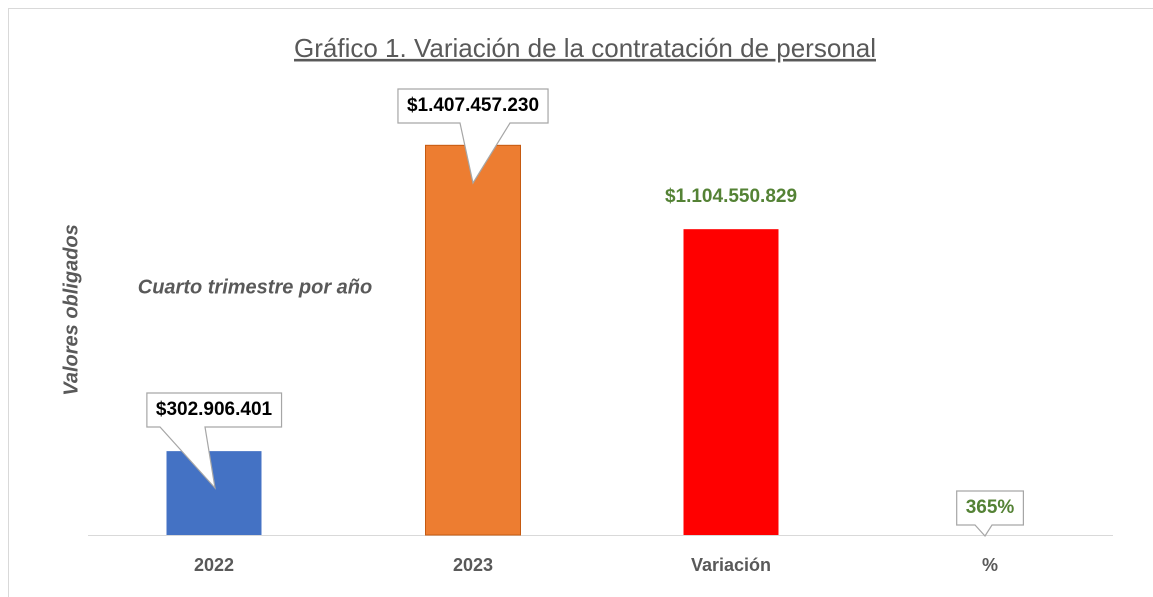 This screenshot has width=1153, height=597. Describe the element at coordinates (214, 409) in the screenshot. I see `value-label: $302.906.401` at that location.